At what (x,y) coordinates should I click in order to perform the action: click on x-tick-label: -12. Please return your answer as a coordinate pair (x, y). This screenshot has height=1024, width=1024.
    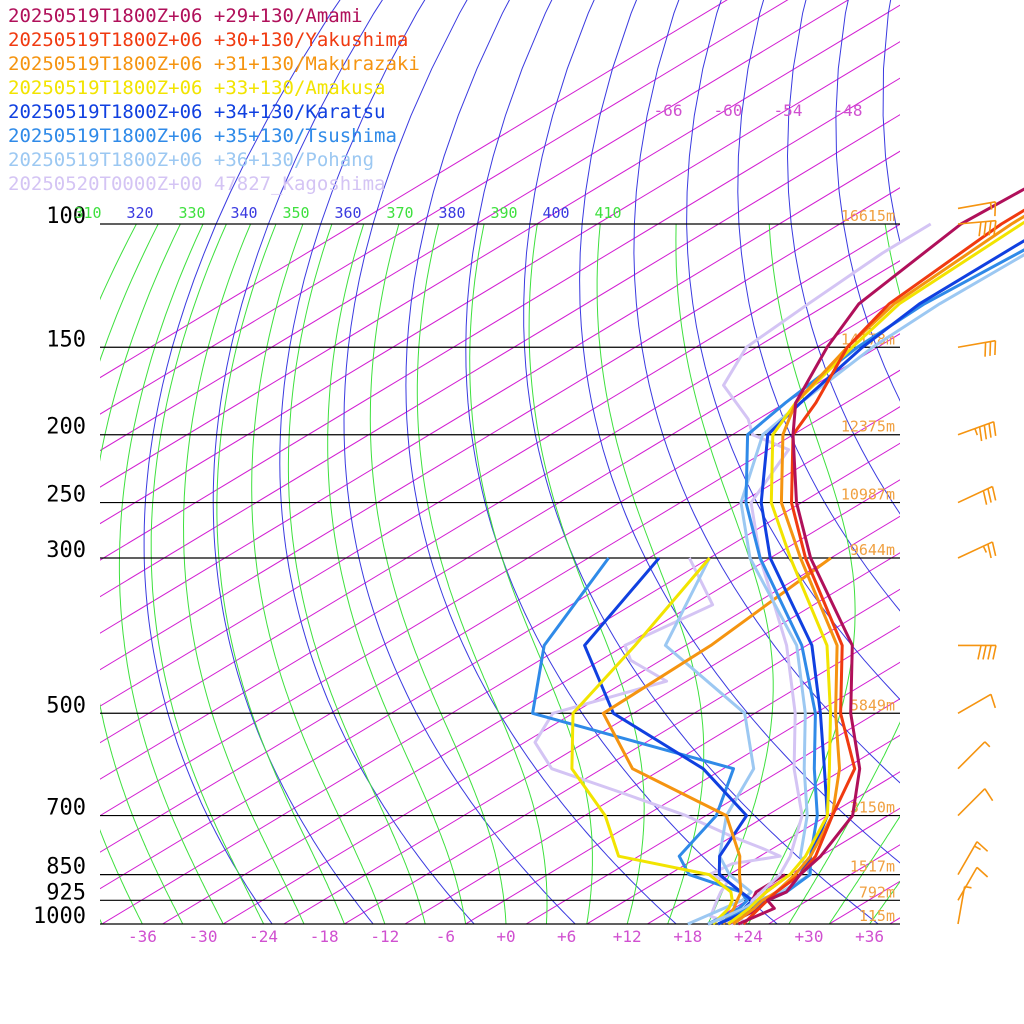
    Looking at the image, I should click on (384, 936).